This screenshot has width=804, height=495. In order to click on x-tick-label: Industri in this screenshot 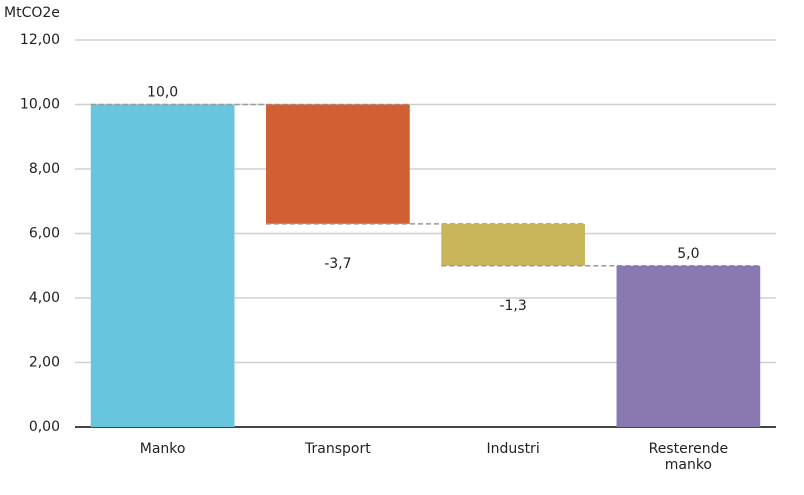, I will do `click(513, 449)`.